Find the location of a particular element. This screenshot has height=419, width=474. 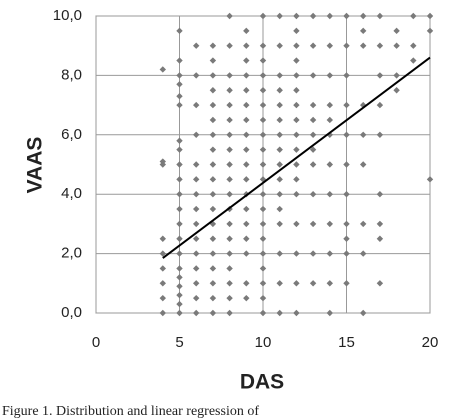

x-tick-label: 0 is located at coordinates (96, 342).